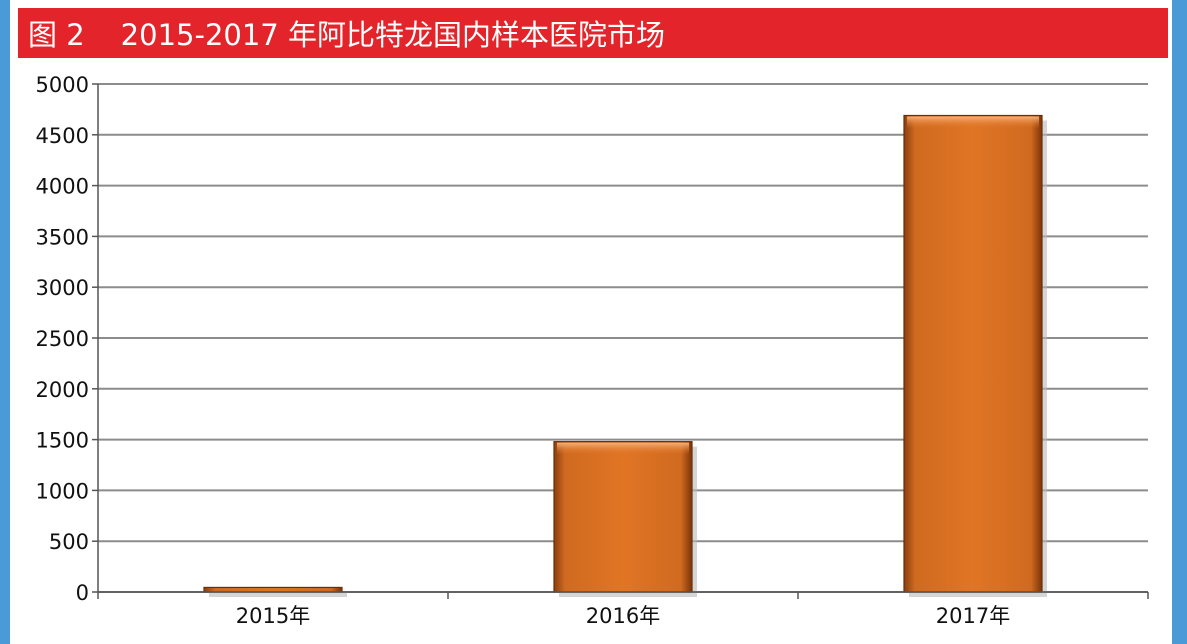  I want to click on y-tick-label: 5000, so click(62, 85).